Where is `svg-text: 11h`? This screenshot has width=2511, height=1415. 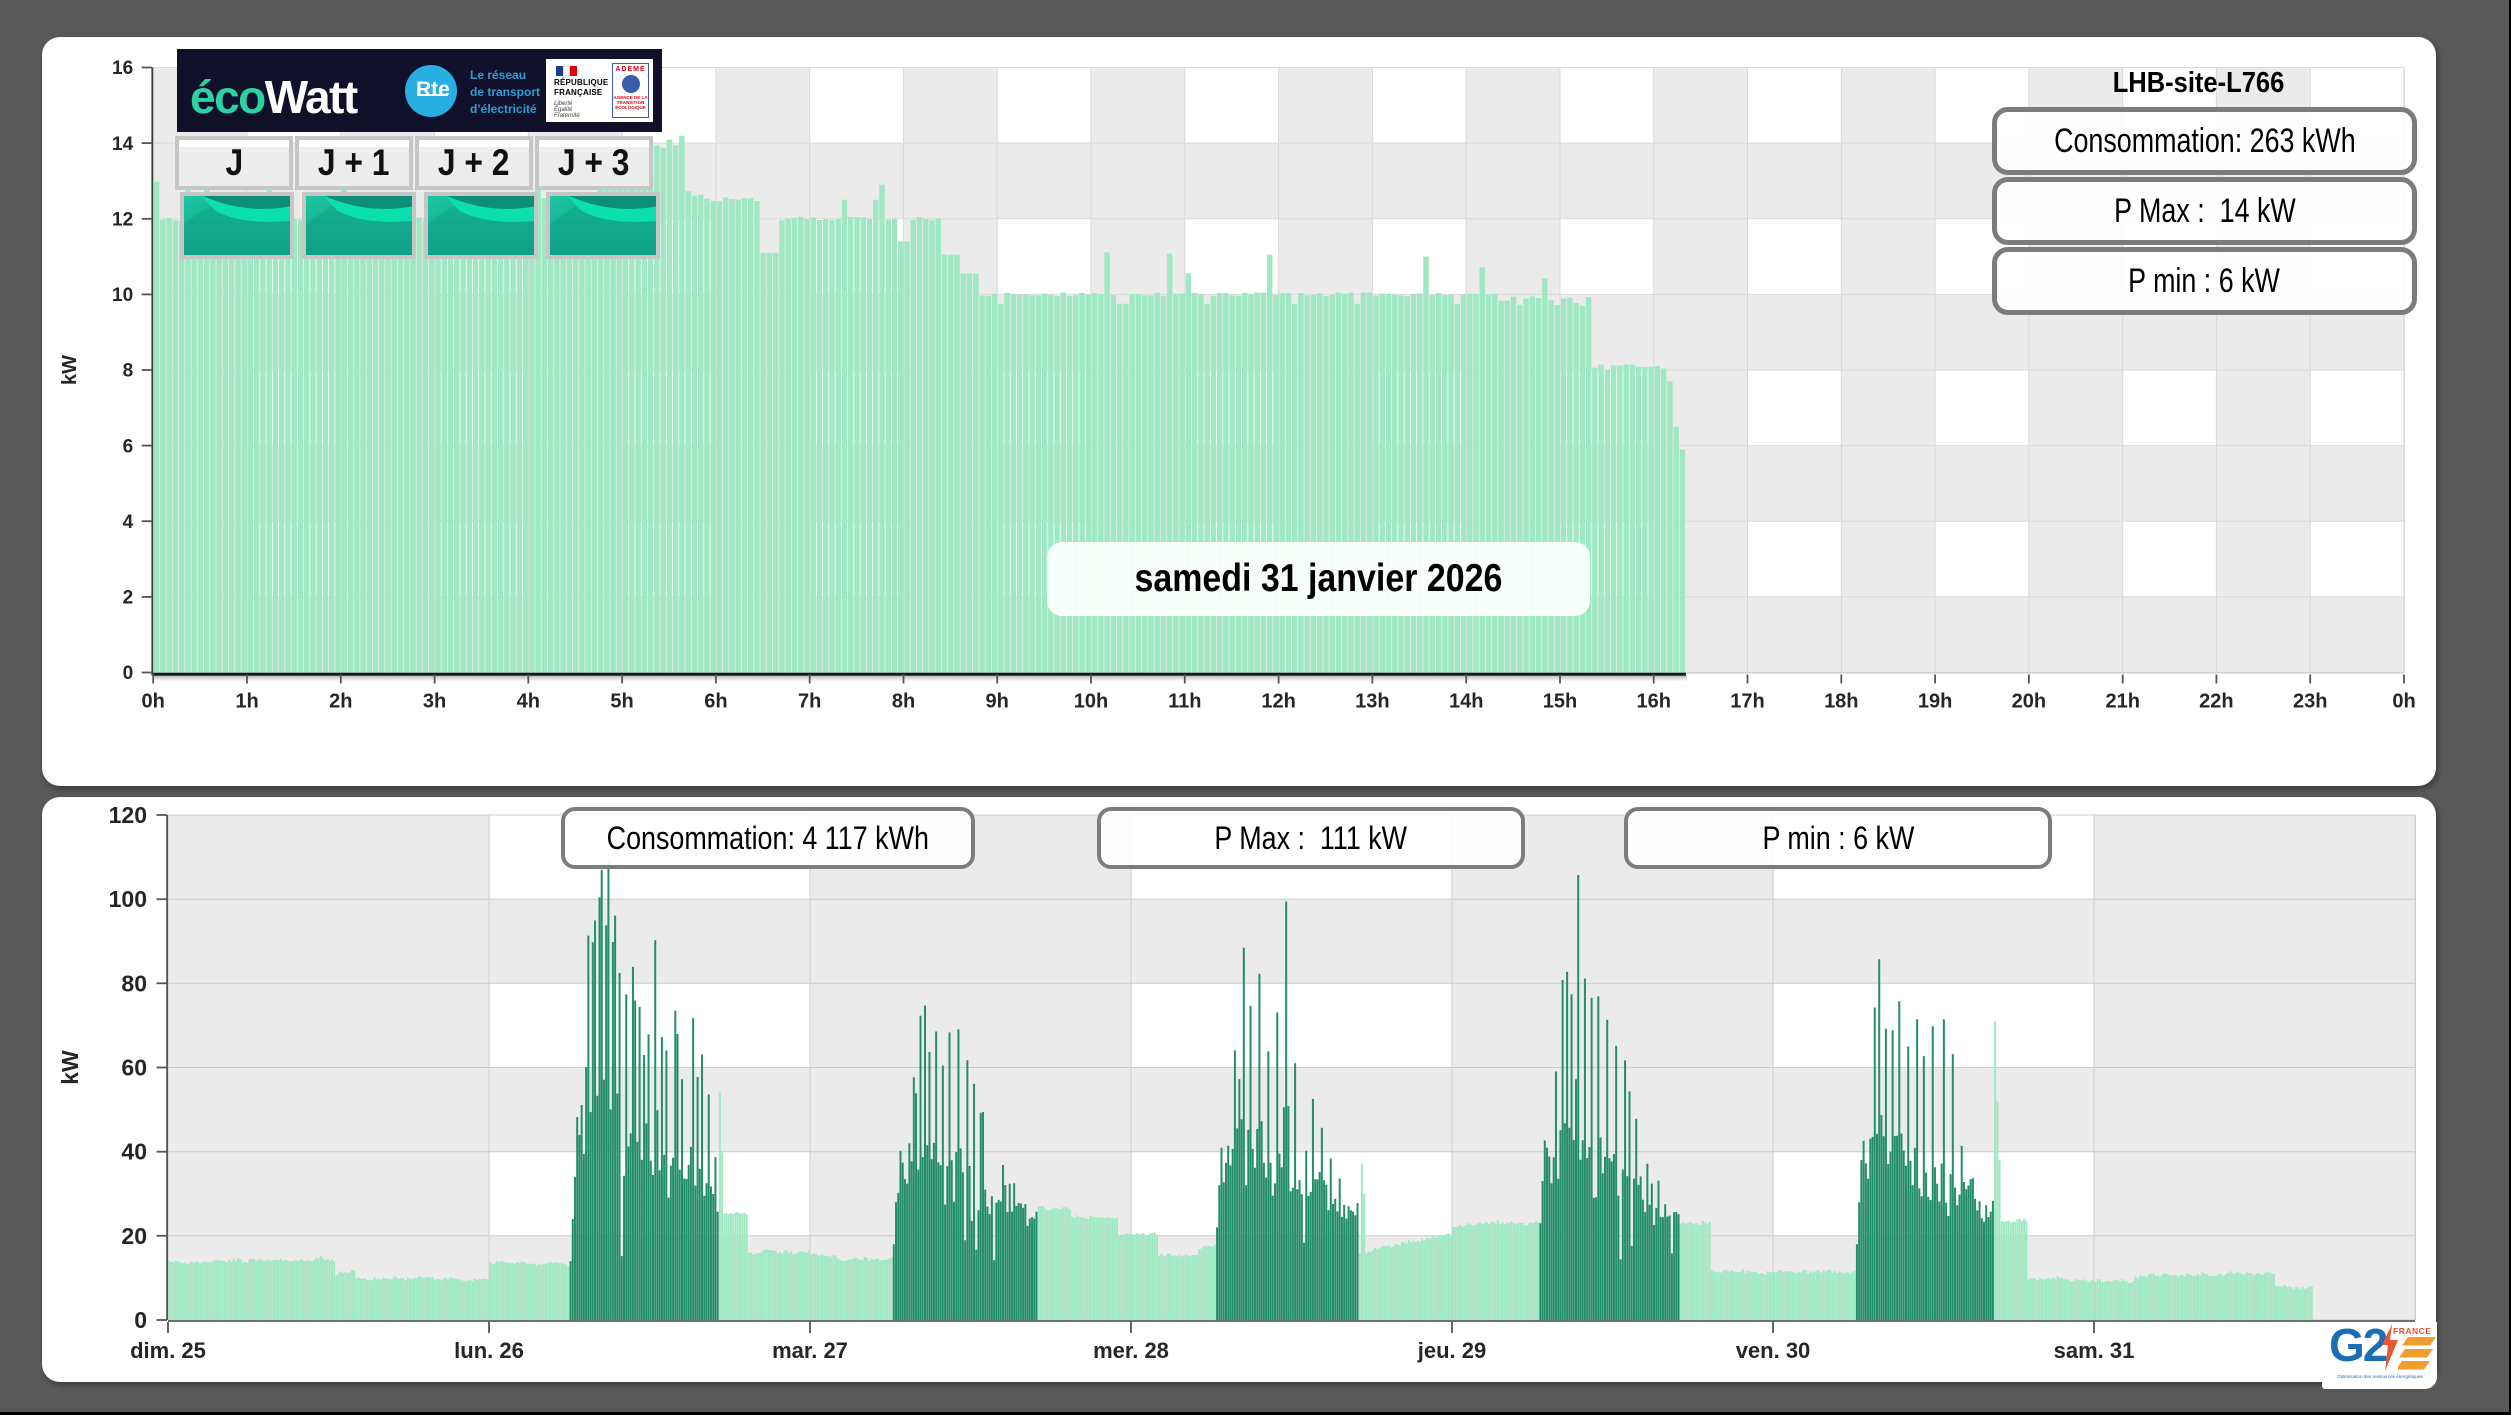
svg-text: 11h is located at coordinates (1184, 702).